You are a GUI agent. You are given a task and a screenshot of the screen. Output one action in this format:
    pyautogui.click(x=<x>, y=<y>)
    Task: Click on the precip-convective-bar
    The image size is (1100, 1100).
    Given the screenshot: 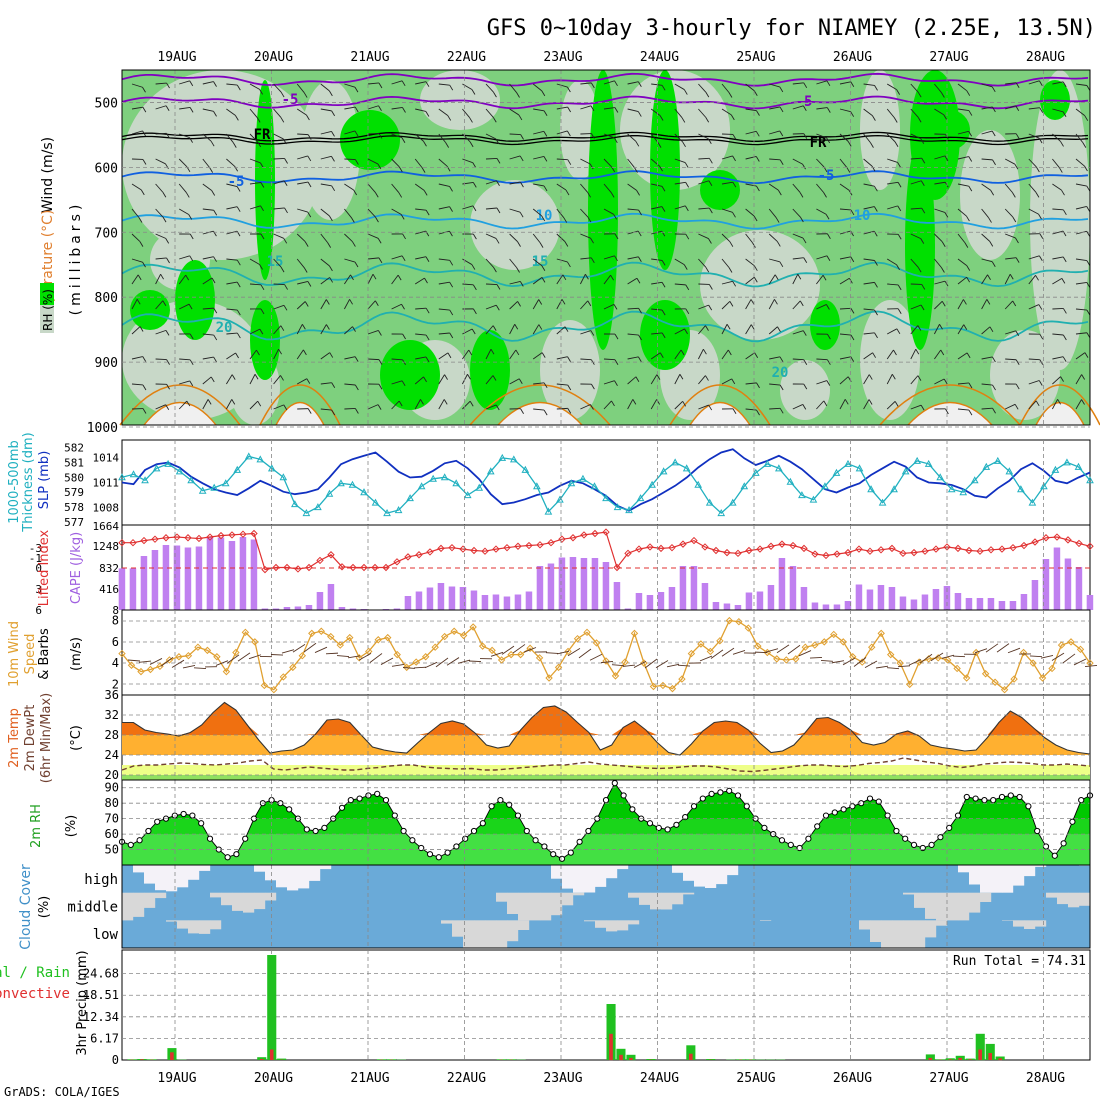 What is the action you would take?
    pyautogui.click(x=1000, y=1059)
    